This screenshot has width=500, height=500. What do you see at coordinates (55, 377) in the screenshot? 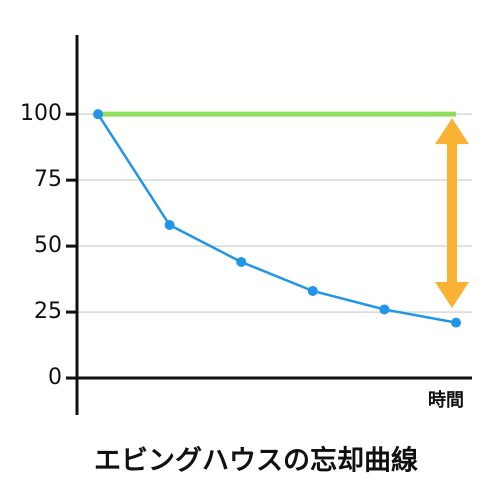
I see `y-tick-label: 0` at bounding box center [55, 377].